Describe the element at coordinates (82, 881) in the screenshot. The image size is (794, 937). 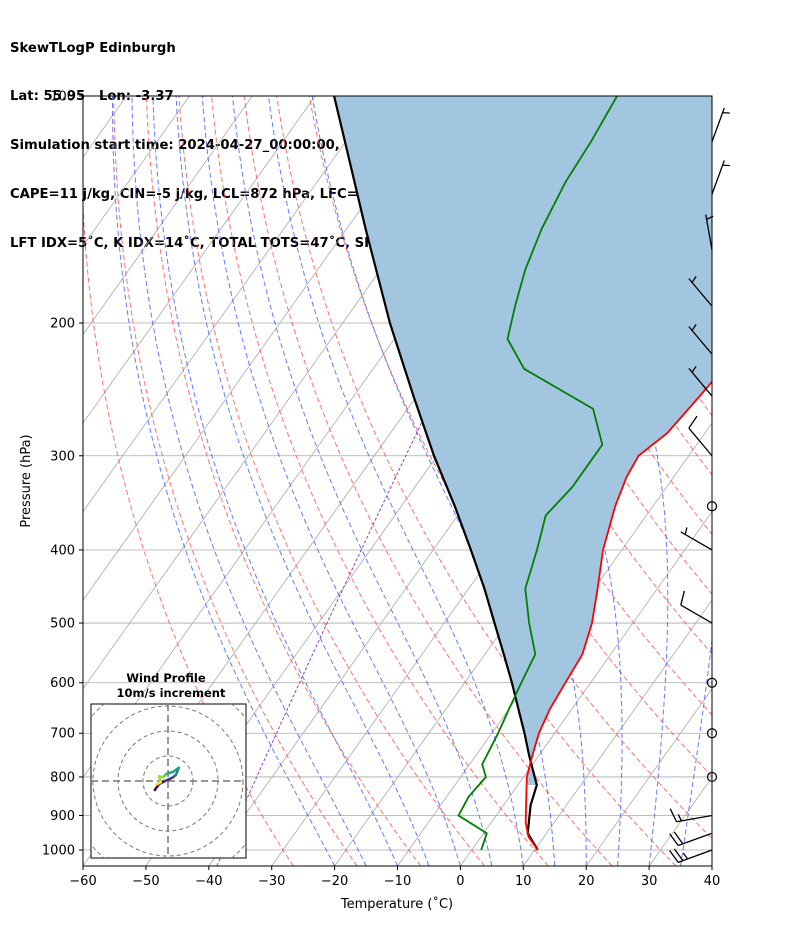
I see `x-tick-label: −60` at that location.